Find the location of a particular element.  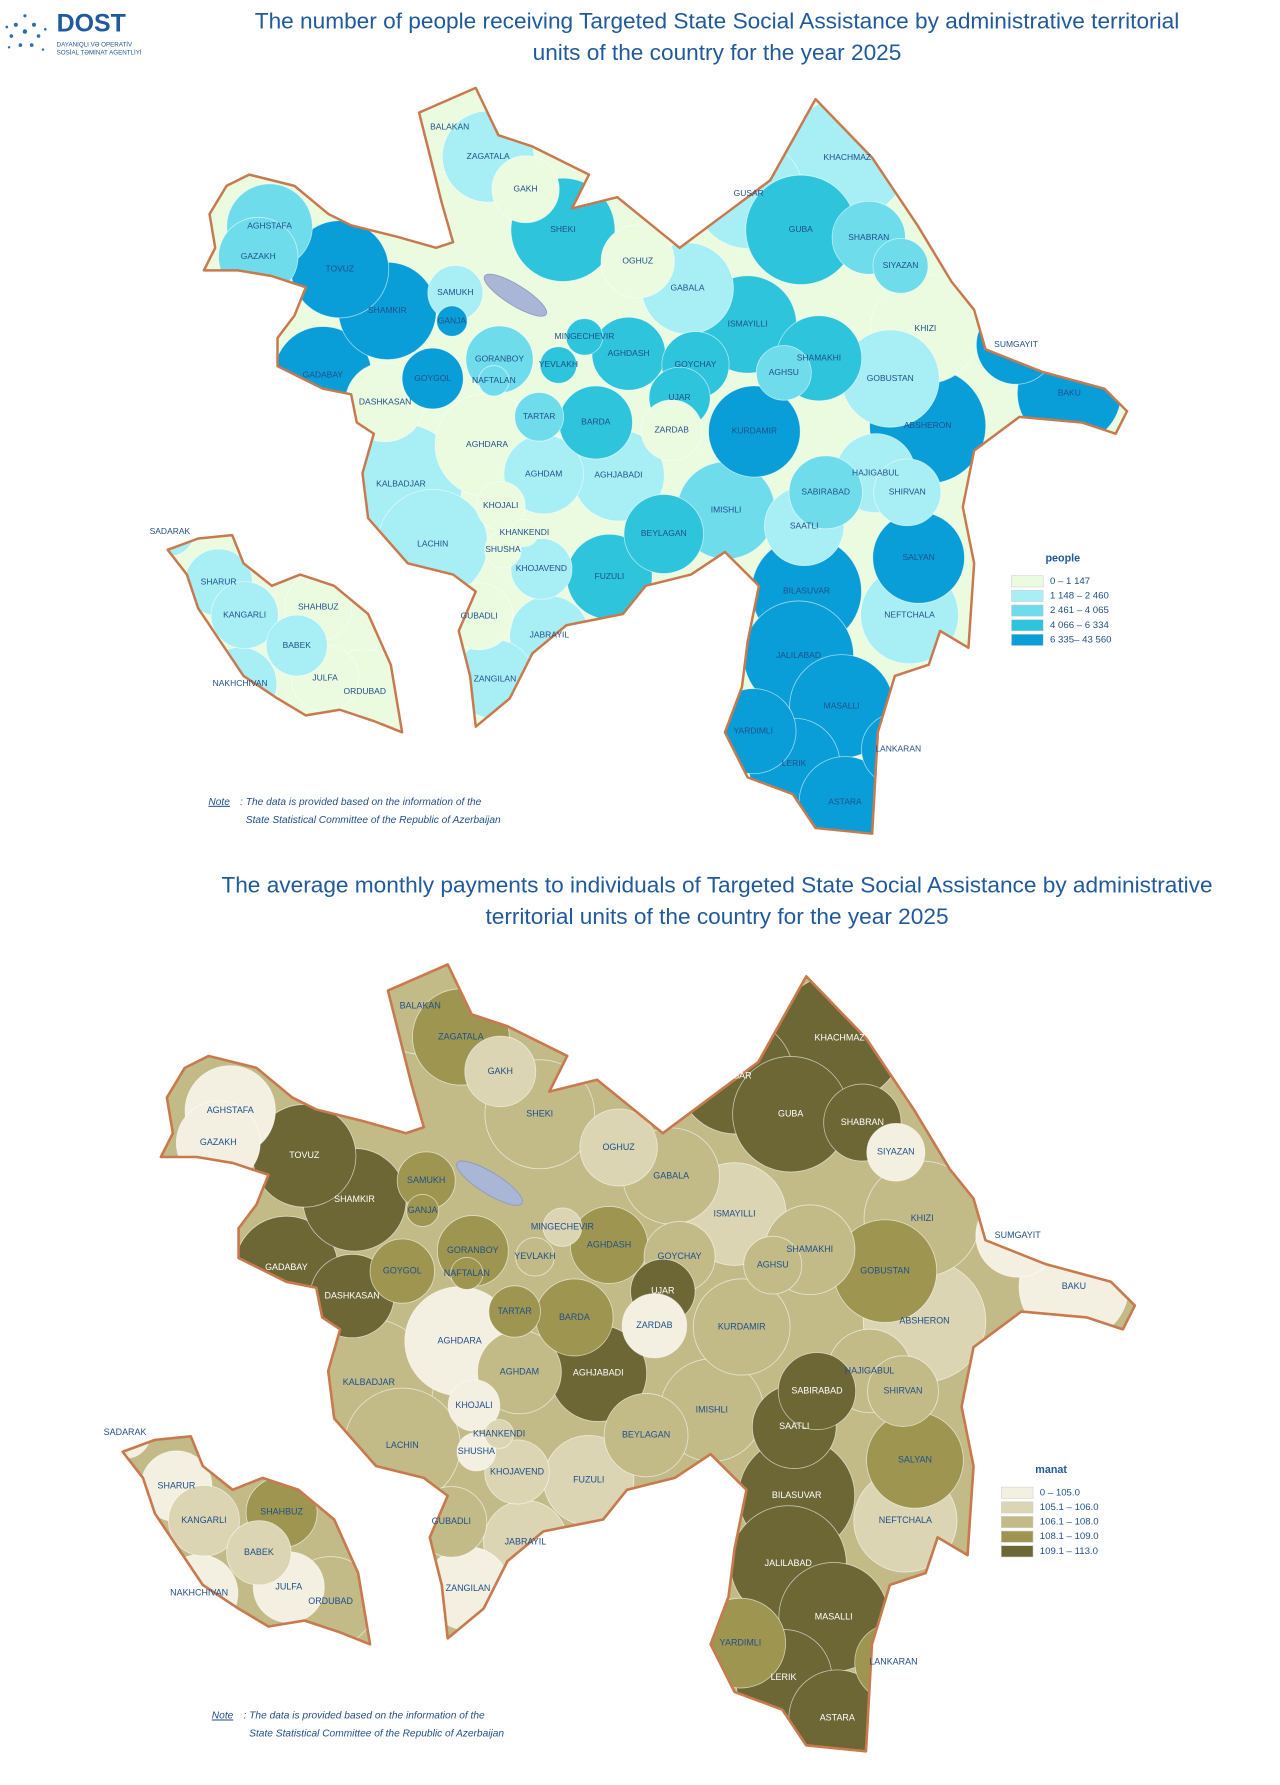

region-label: JULFA is located at coordinates (288, 1587).